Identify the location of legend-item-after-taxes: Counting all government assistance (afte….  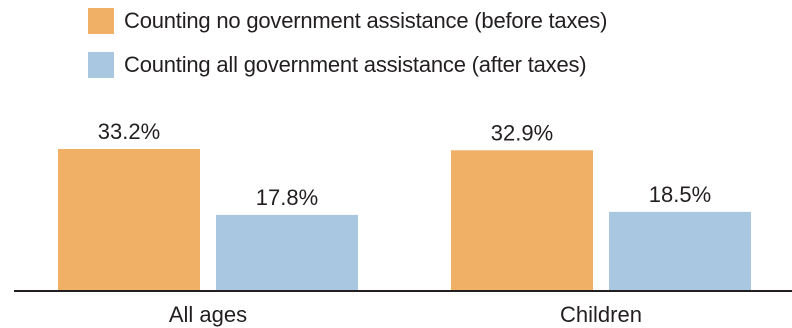
(347, 65).